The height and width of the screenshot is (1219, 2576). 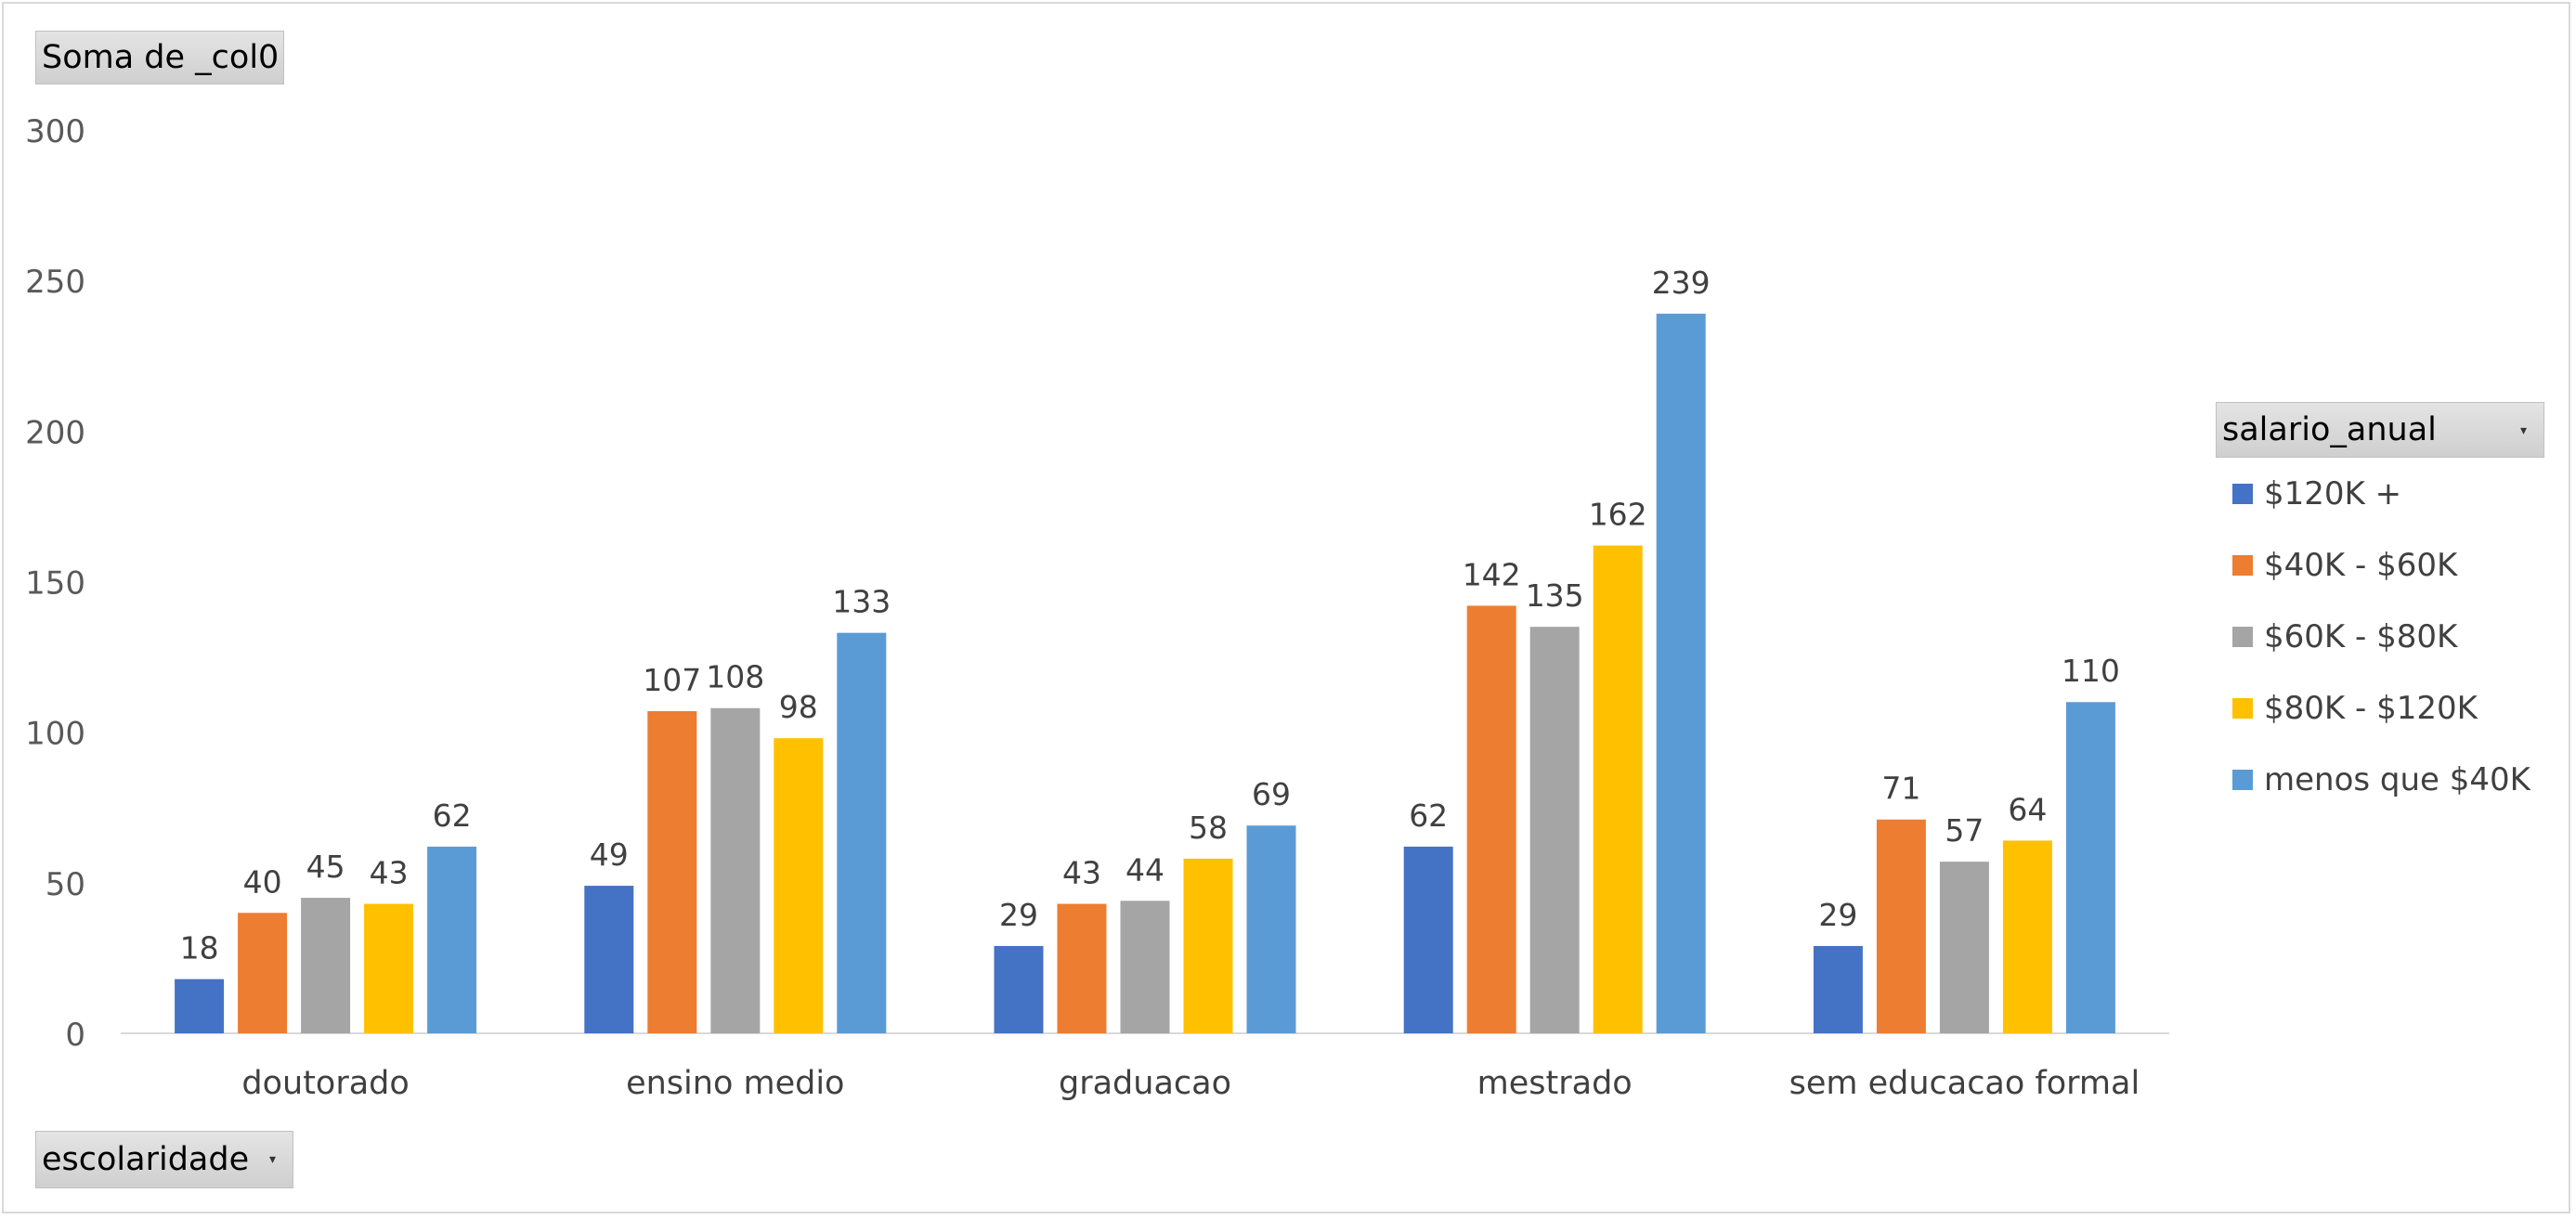 I want to click on legend-label: $120K +, so click(x=2333, y=494).